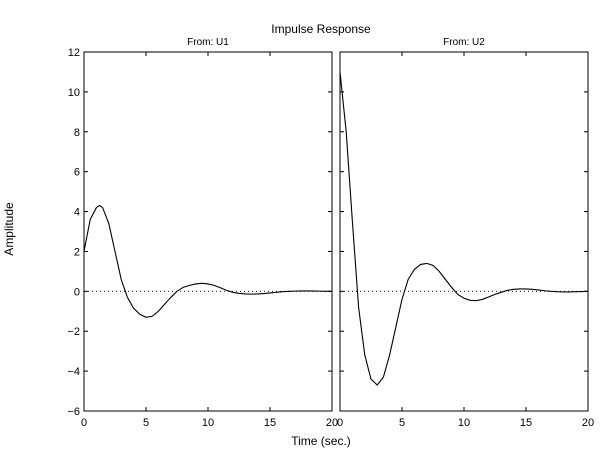  Describe the element at coordinates (464, 42) in the screenshot. I see `panel-subtitle: From: U2` at that location.